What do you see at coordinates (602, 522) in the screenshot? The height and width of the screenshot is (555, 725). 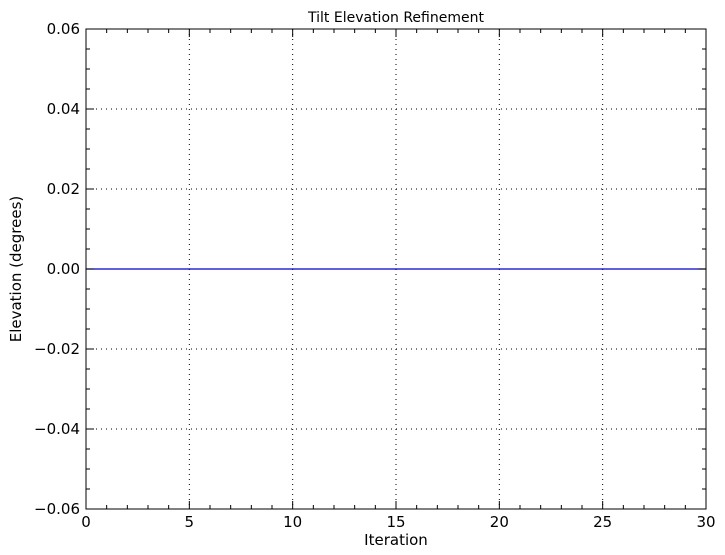 I see `x-tick-label: 25` at bounding box center [602, 522].